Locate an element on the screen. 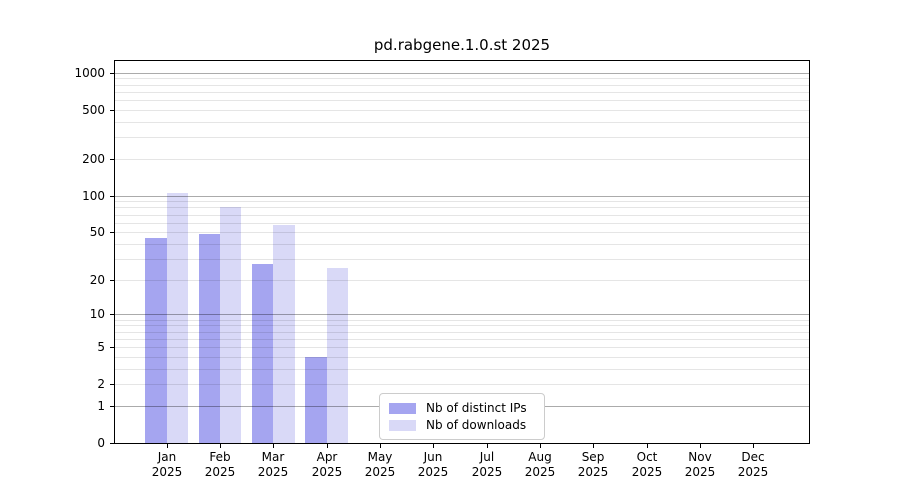 Image resolution: width=900 pixels, height=500 pixels. legend-row-distinct-ips: Nb of distinct IPs is located at coordinates (462, 408).